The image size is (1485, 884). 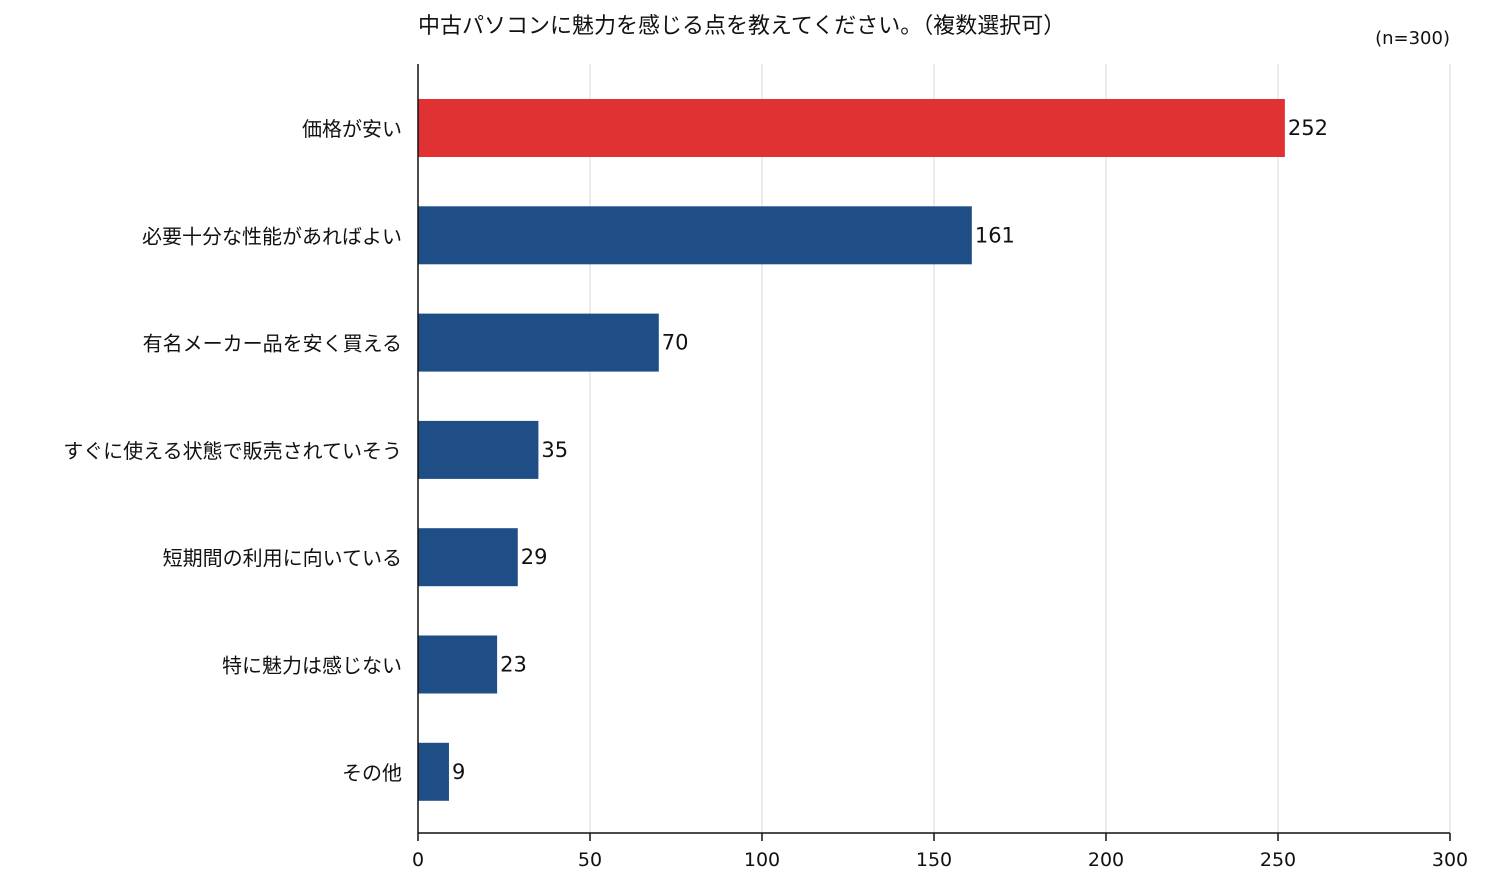 I want to click on x-tick-label-200: 200, so click(x=1106, y=860).